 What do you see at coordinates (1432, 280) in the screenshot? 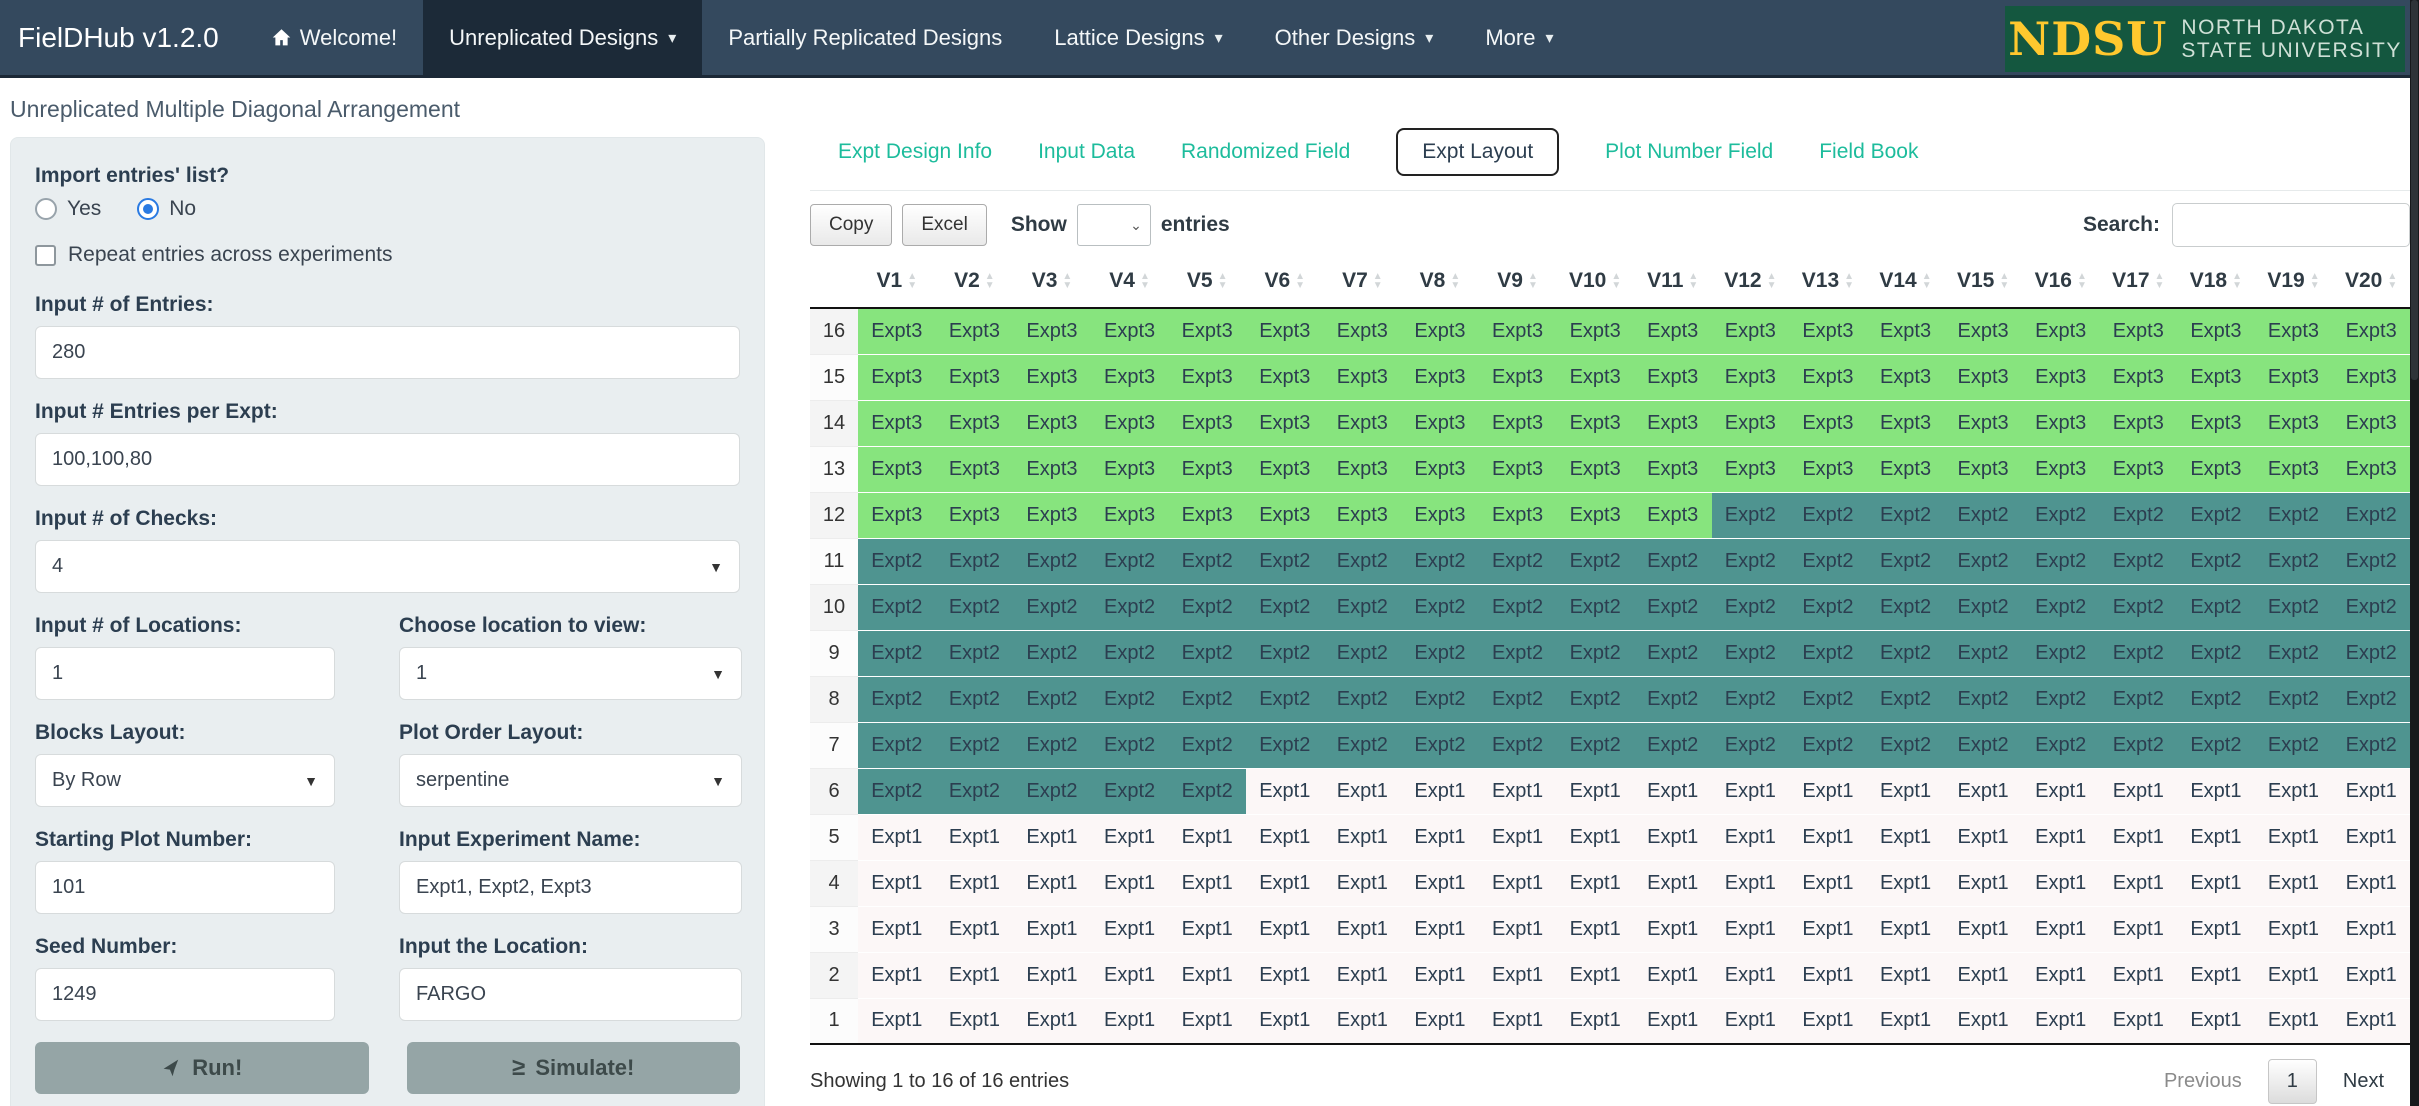
I see `column-header-label: V8` at bounding box center [1432, 280].